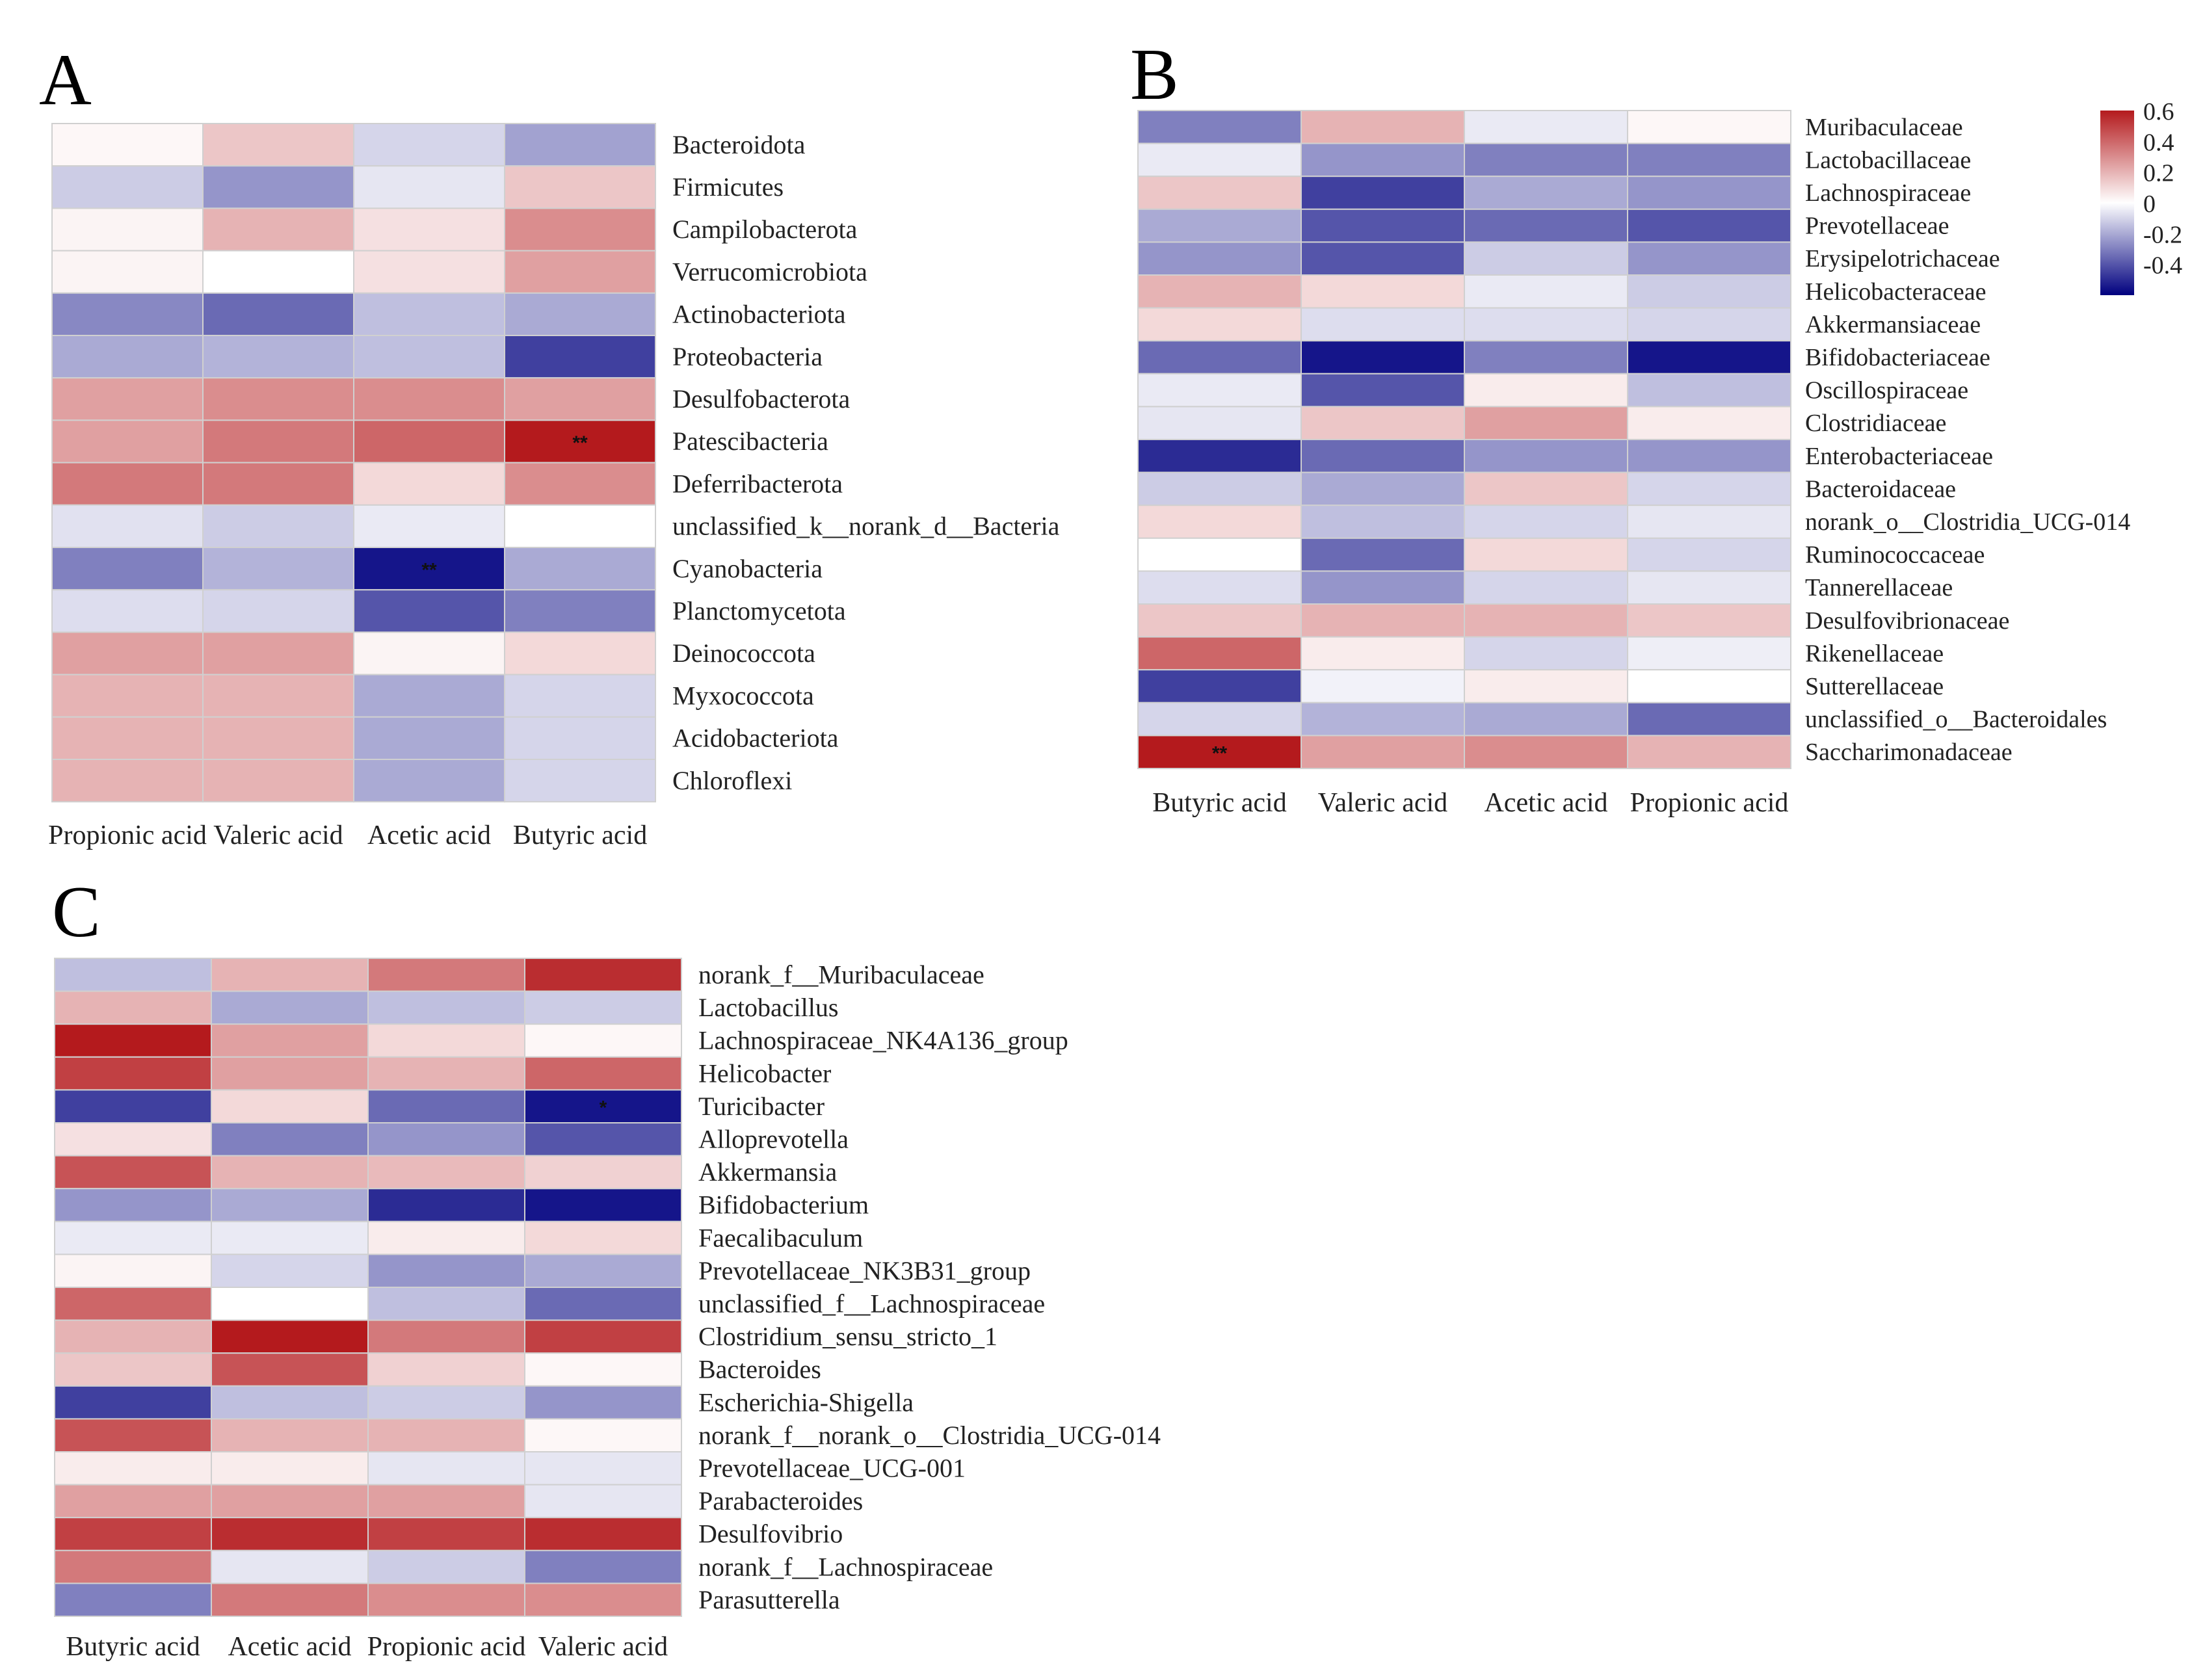  What do you see at coordinates (765, 230) in the screenshot?
I see `row-label-a: Campilobacterota` at bounding box center [765, 230].